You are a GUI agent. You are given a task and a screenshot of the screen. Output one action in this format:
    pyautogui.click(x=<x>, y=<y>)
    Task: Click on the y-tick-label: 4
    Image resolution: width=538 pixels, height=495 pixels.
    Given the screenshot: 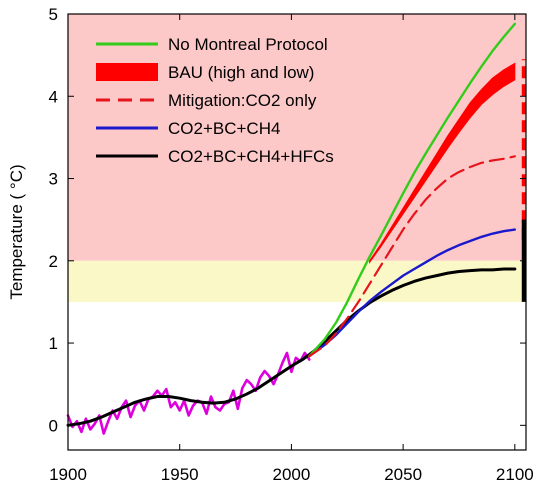 What is the action you would take?
    pyautogui.click(x=53, y=96)
    